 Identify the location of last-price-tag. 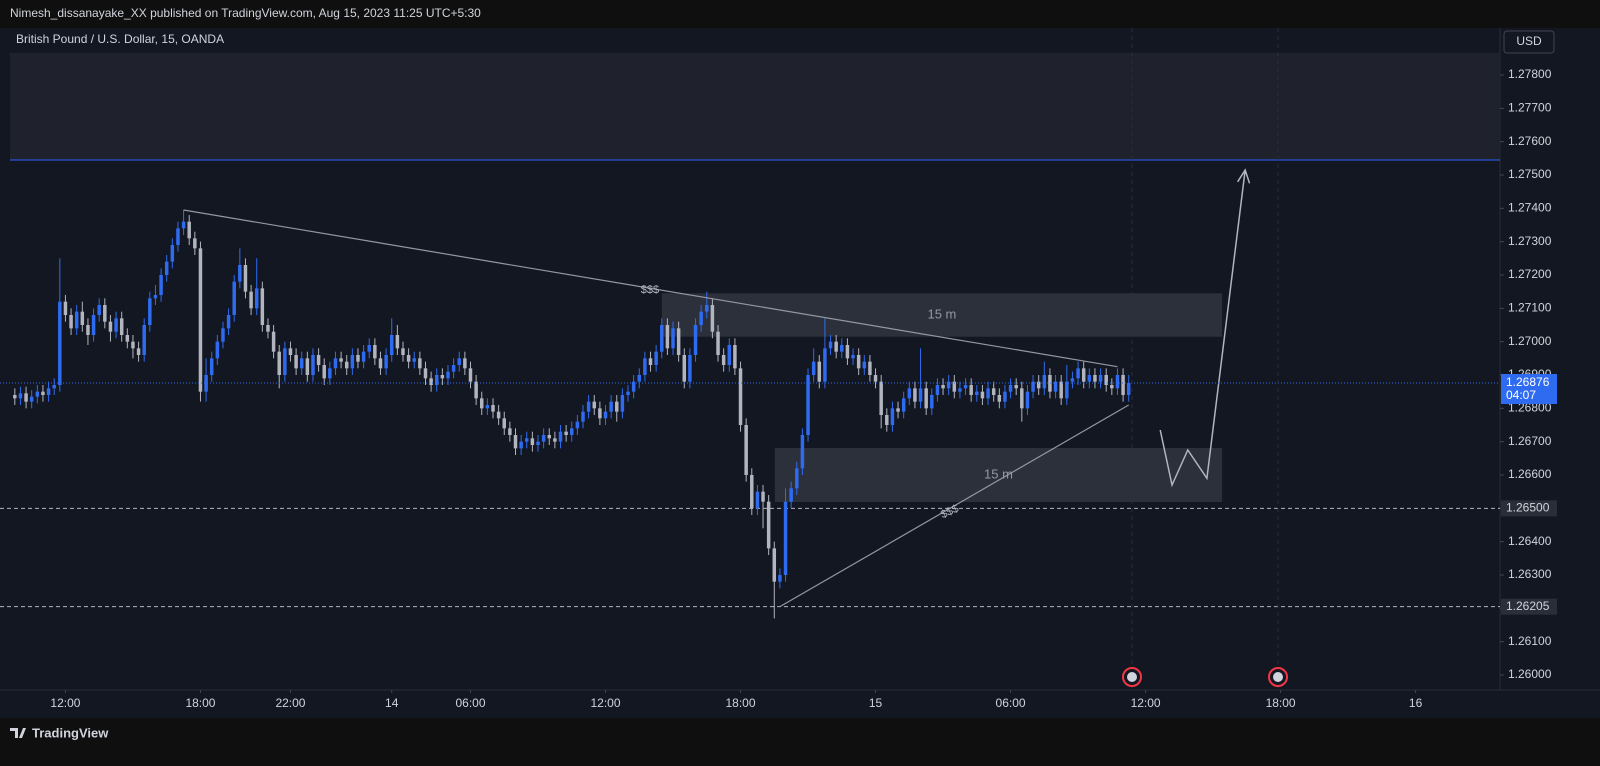
(1529, 389).